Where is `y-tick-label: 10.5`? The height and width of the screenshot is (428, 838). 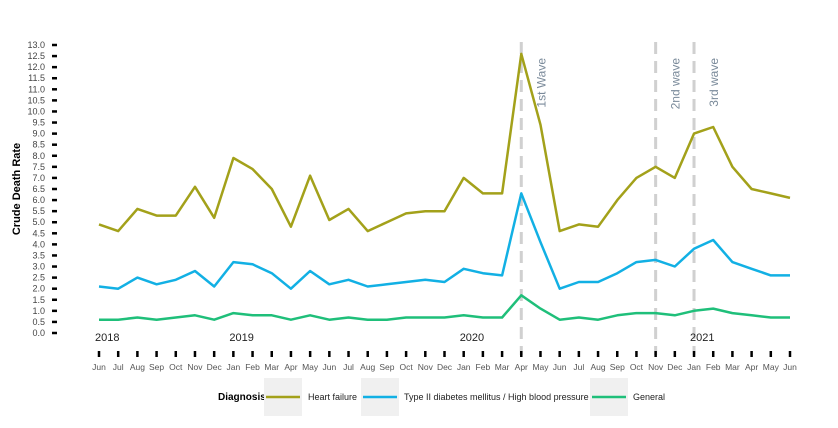
y-tick-label: 10.5 is located at coordinates (36, 100).